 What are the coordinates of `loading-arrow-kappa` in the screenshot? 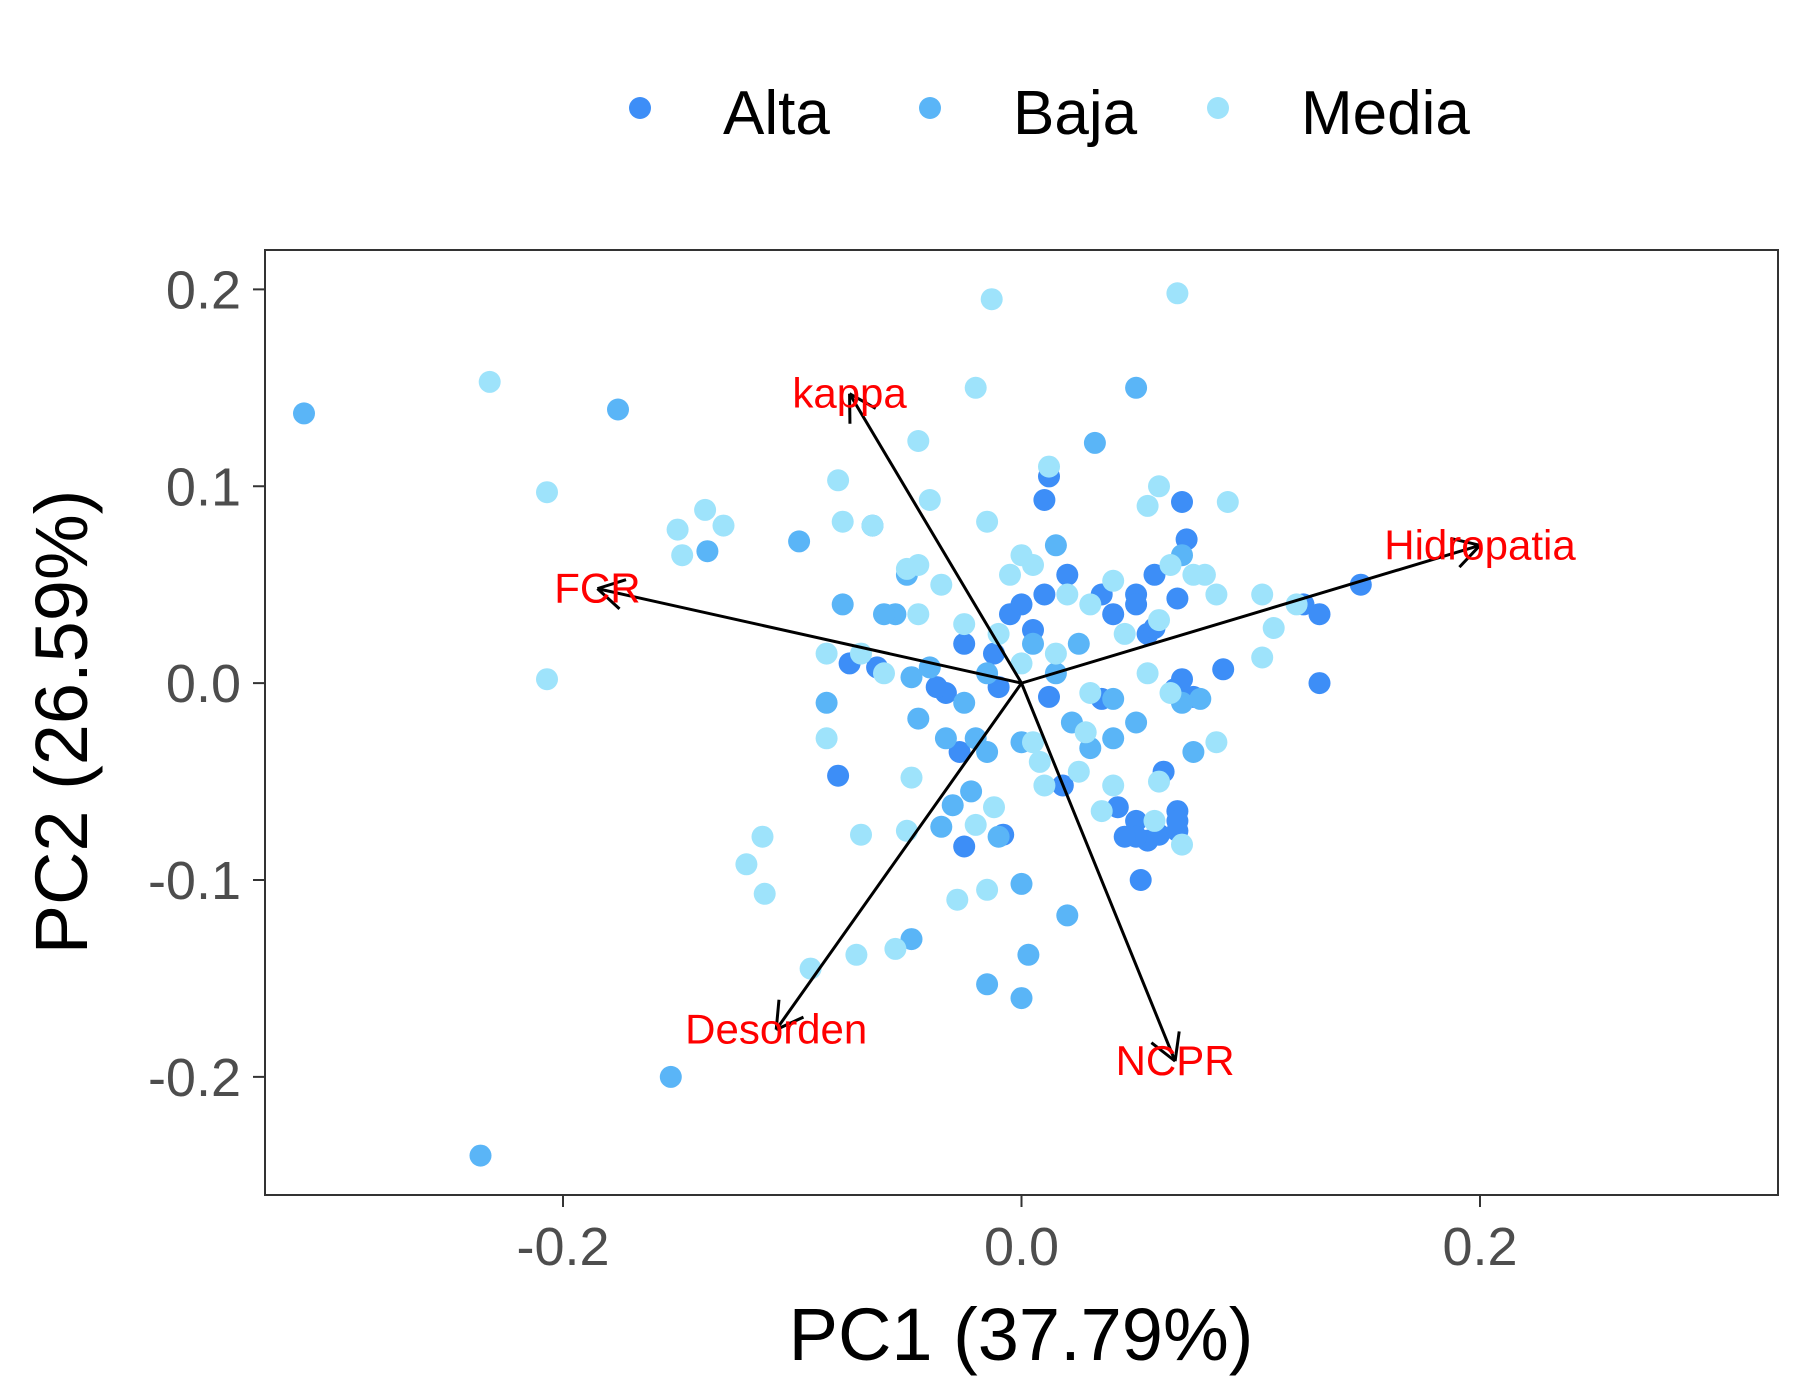 It's located at (935, 538).